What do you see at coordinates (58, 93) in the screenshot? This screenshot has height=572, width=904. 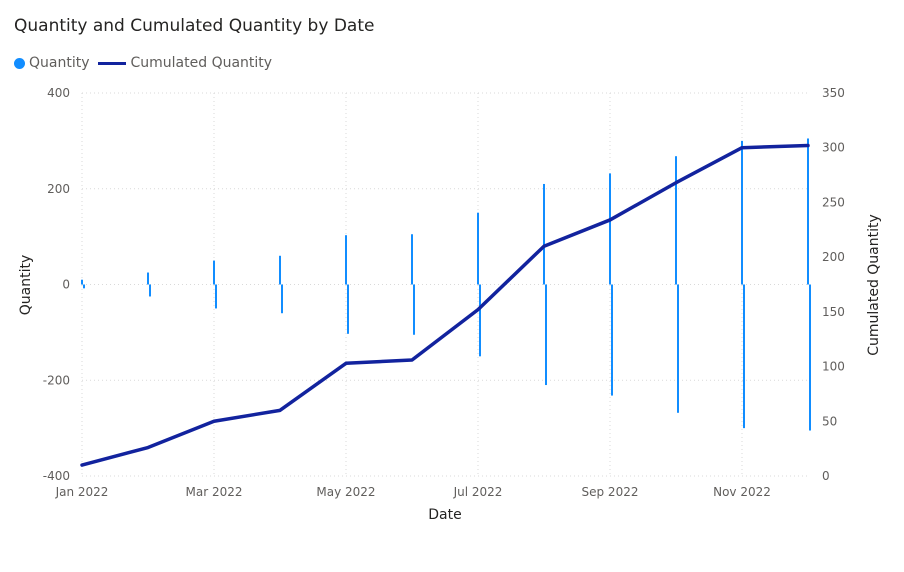 I see `y-tick-label: 400` at bounding box center [58, 93].